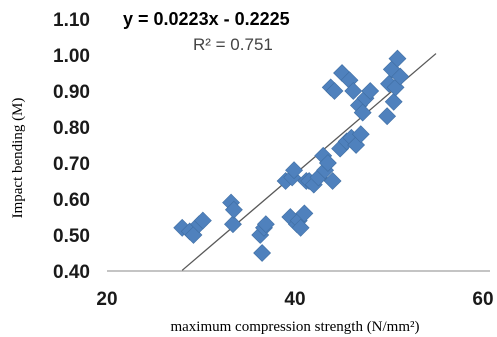 The image size is (497, 337). What do you see at coordinates (71, 236) in the screenshot?
I see `y-tick-label: 0.50` at bounding box center [71, 236].